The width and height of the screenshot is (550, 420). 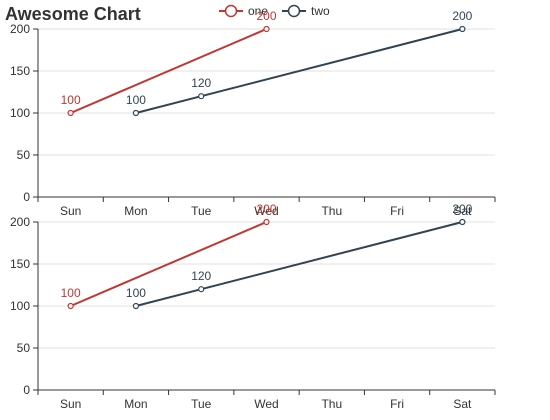 What do you see at coordinates (258, 11) in the screenshot?
I see `legend-label-one: one` at bounding box center [258, 11].